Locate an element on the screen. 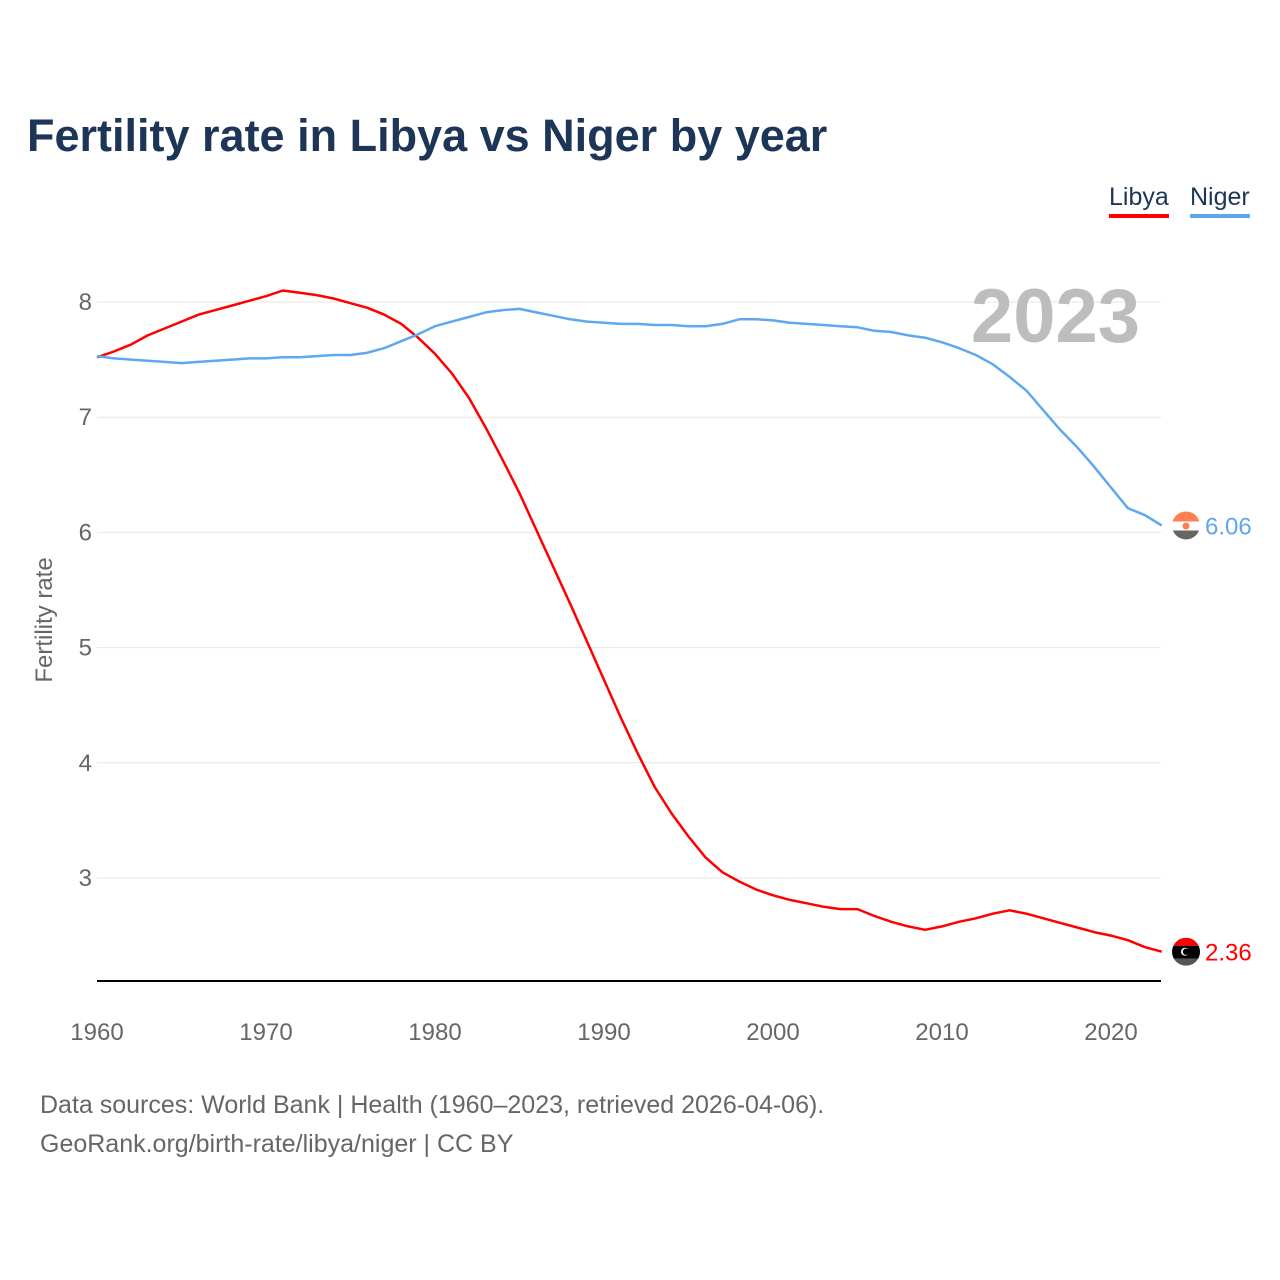 The height and width of the screenshot is (1280, 1280). legend-item-niger: Niger is located at coordinates (1220, 200).